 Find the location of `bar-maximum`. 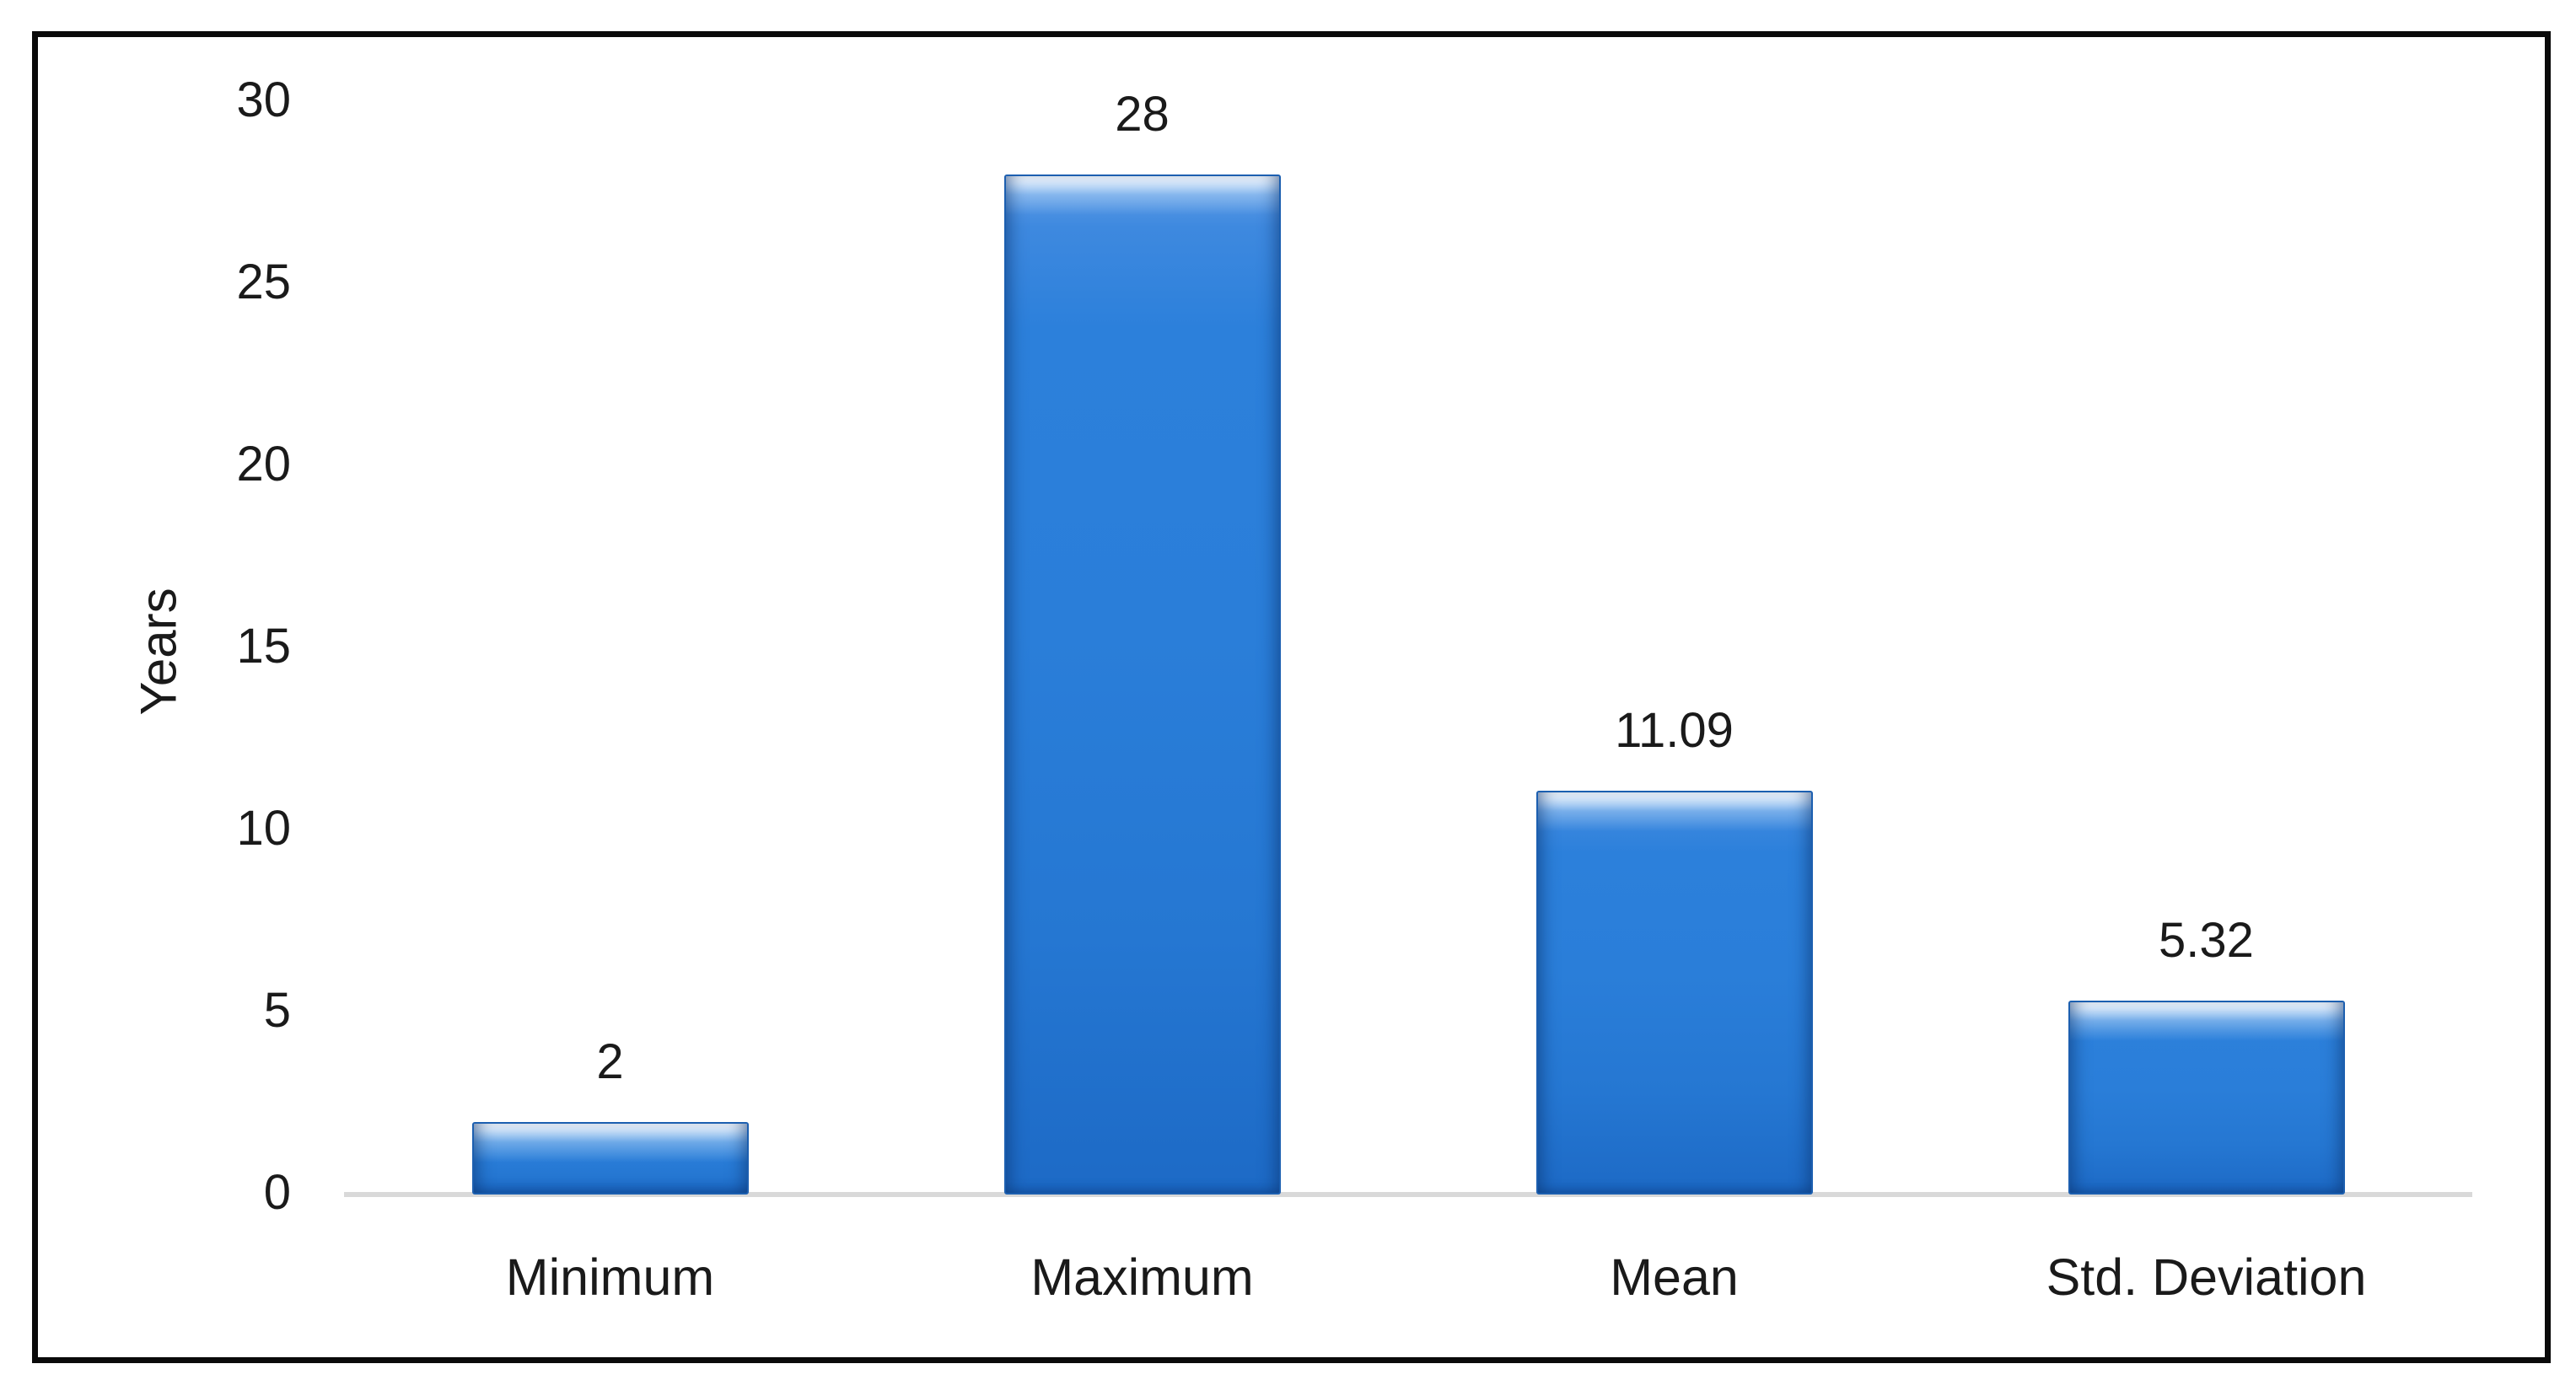

bar-maximum is located at coordinates (1142, 684).